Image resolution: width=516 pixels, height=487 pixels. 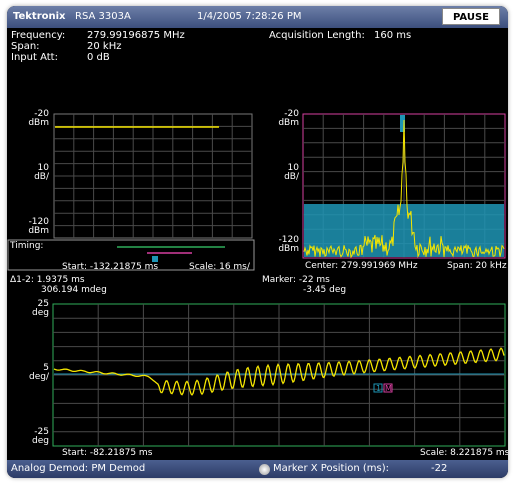 I want to click on demod-trace, so click(x=279, y=371).